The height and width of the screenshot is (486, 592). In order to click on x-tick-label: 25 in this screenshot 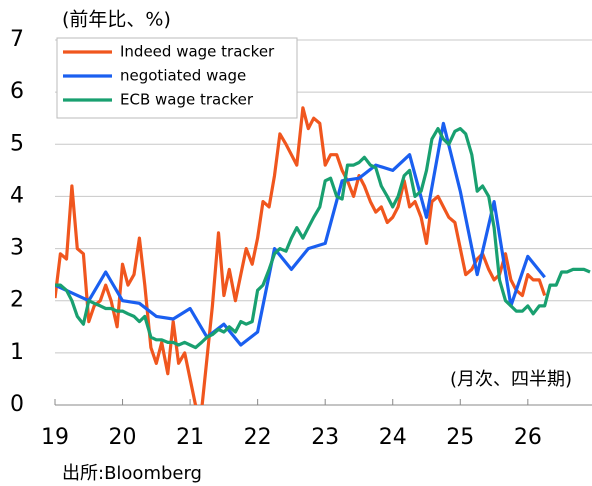, I will do `click(460, 437)`.